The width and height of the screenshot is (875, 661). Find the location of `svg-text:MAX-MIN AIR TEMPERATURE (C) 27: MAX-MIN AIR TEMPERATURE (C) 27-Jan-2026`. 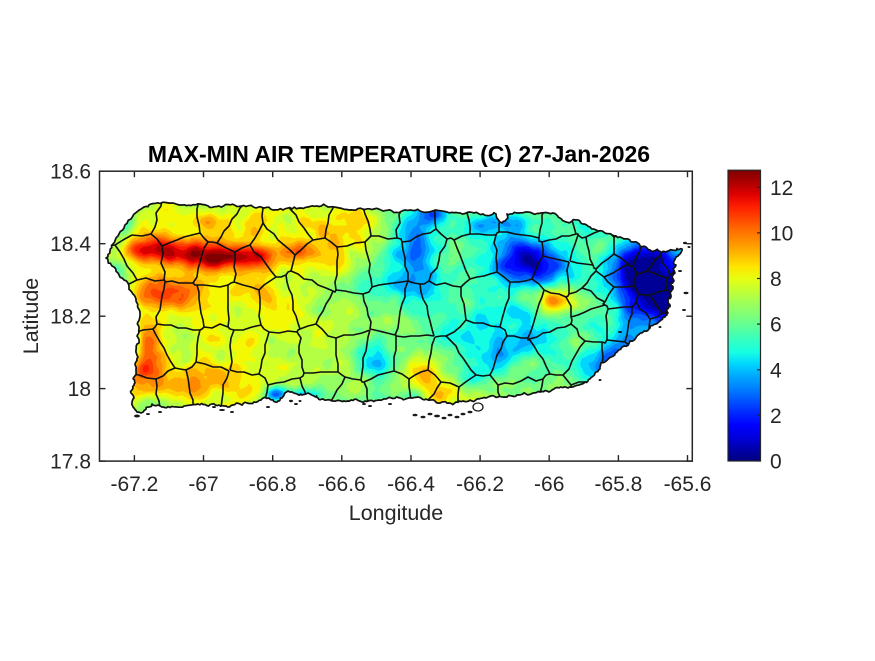

svg-text:MAX-MIN AIR TEMPERATURE (C) 27: MAX-MIN AIR TEMPERATURE (C) 27-Jan-2026 is located at coordinates (399, 154).